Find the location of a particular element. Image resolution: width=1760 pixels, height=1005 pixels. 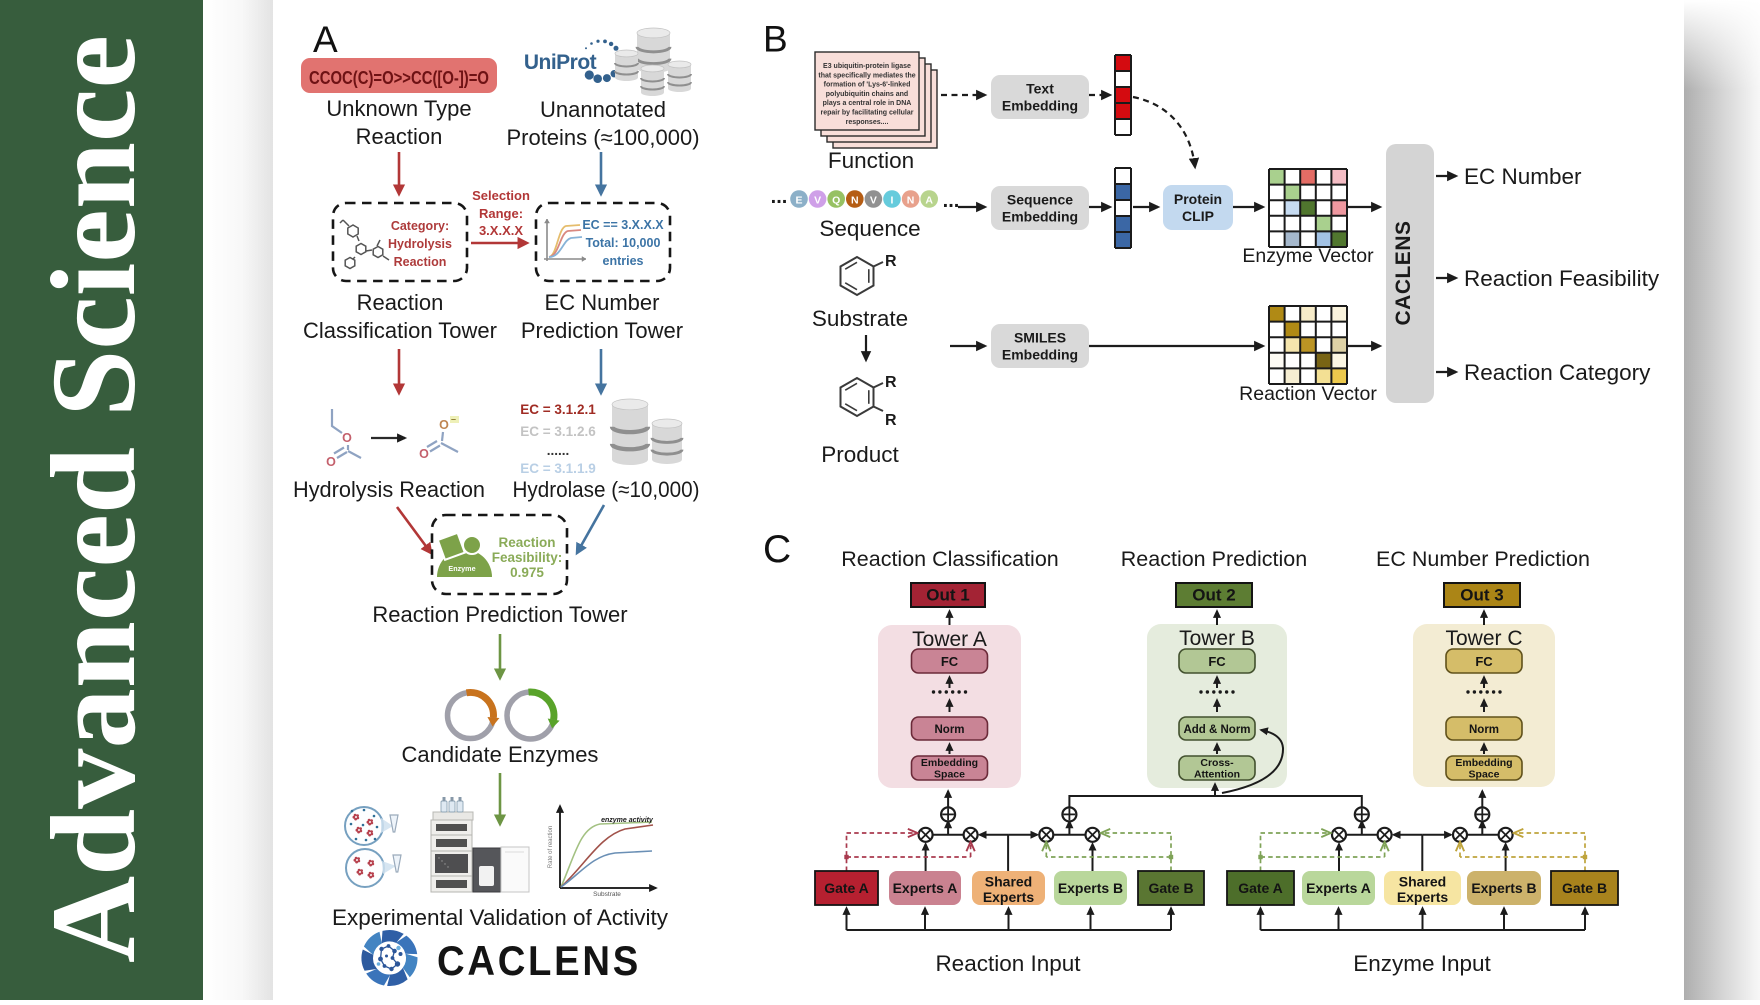

svg-text: Proteins (≈100,000) is located at coordinates (602, 137).